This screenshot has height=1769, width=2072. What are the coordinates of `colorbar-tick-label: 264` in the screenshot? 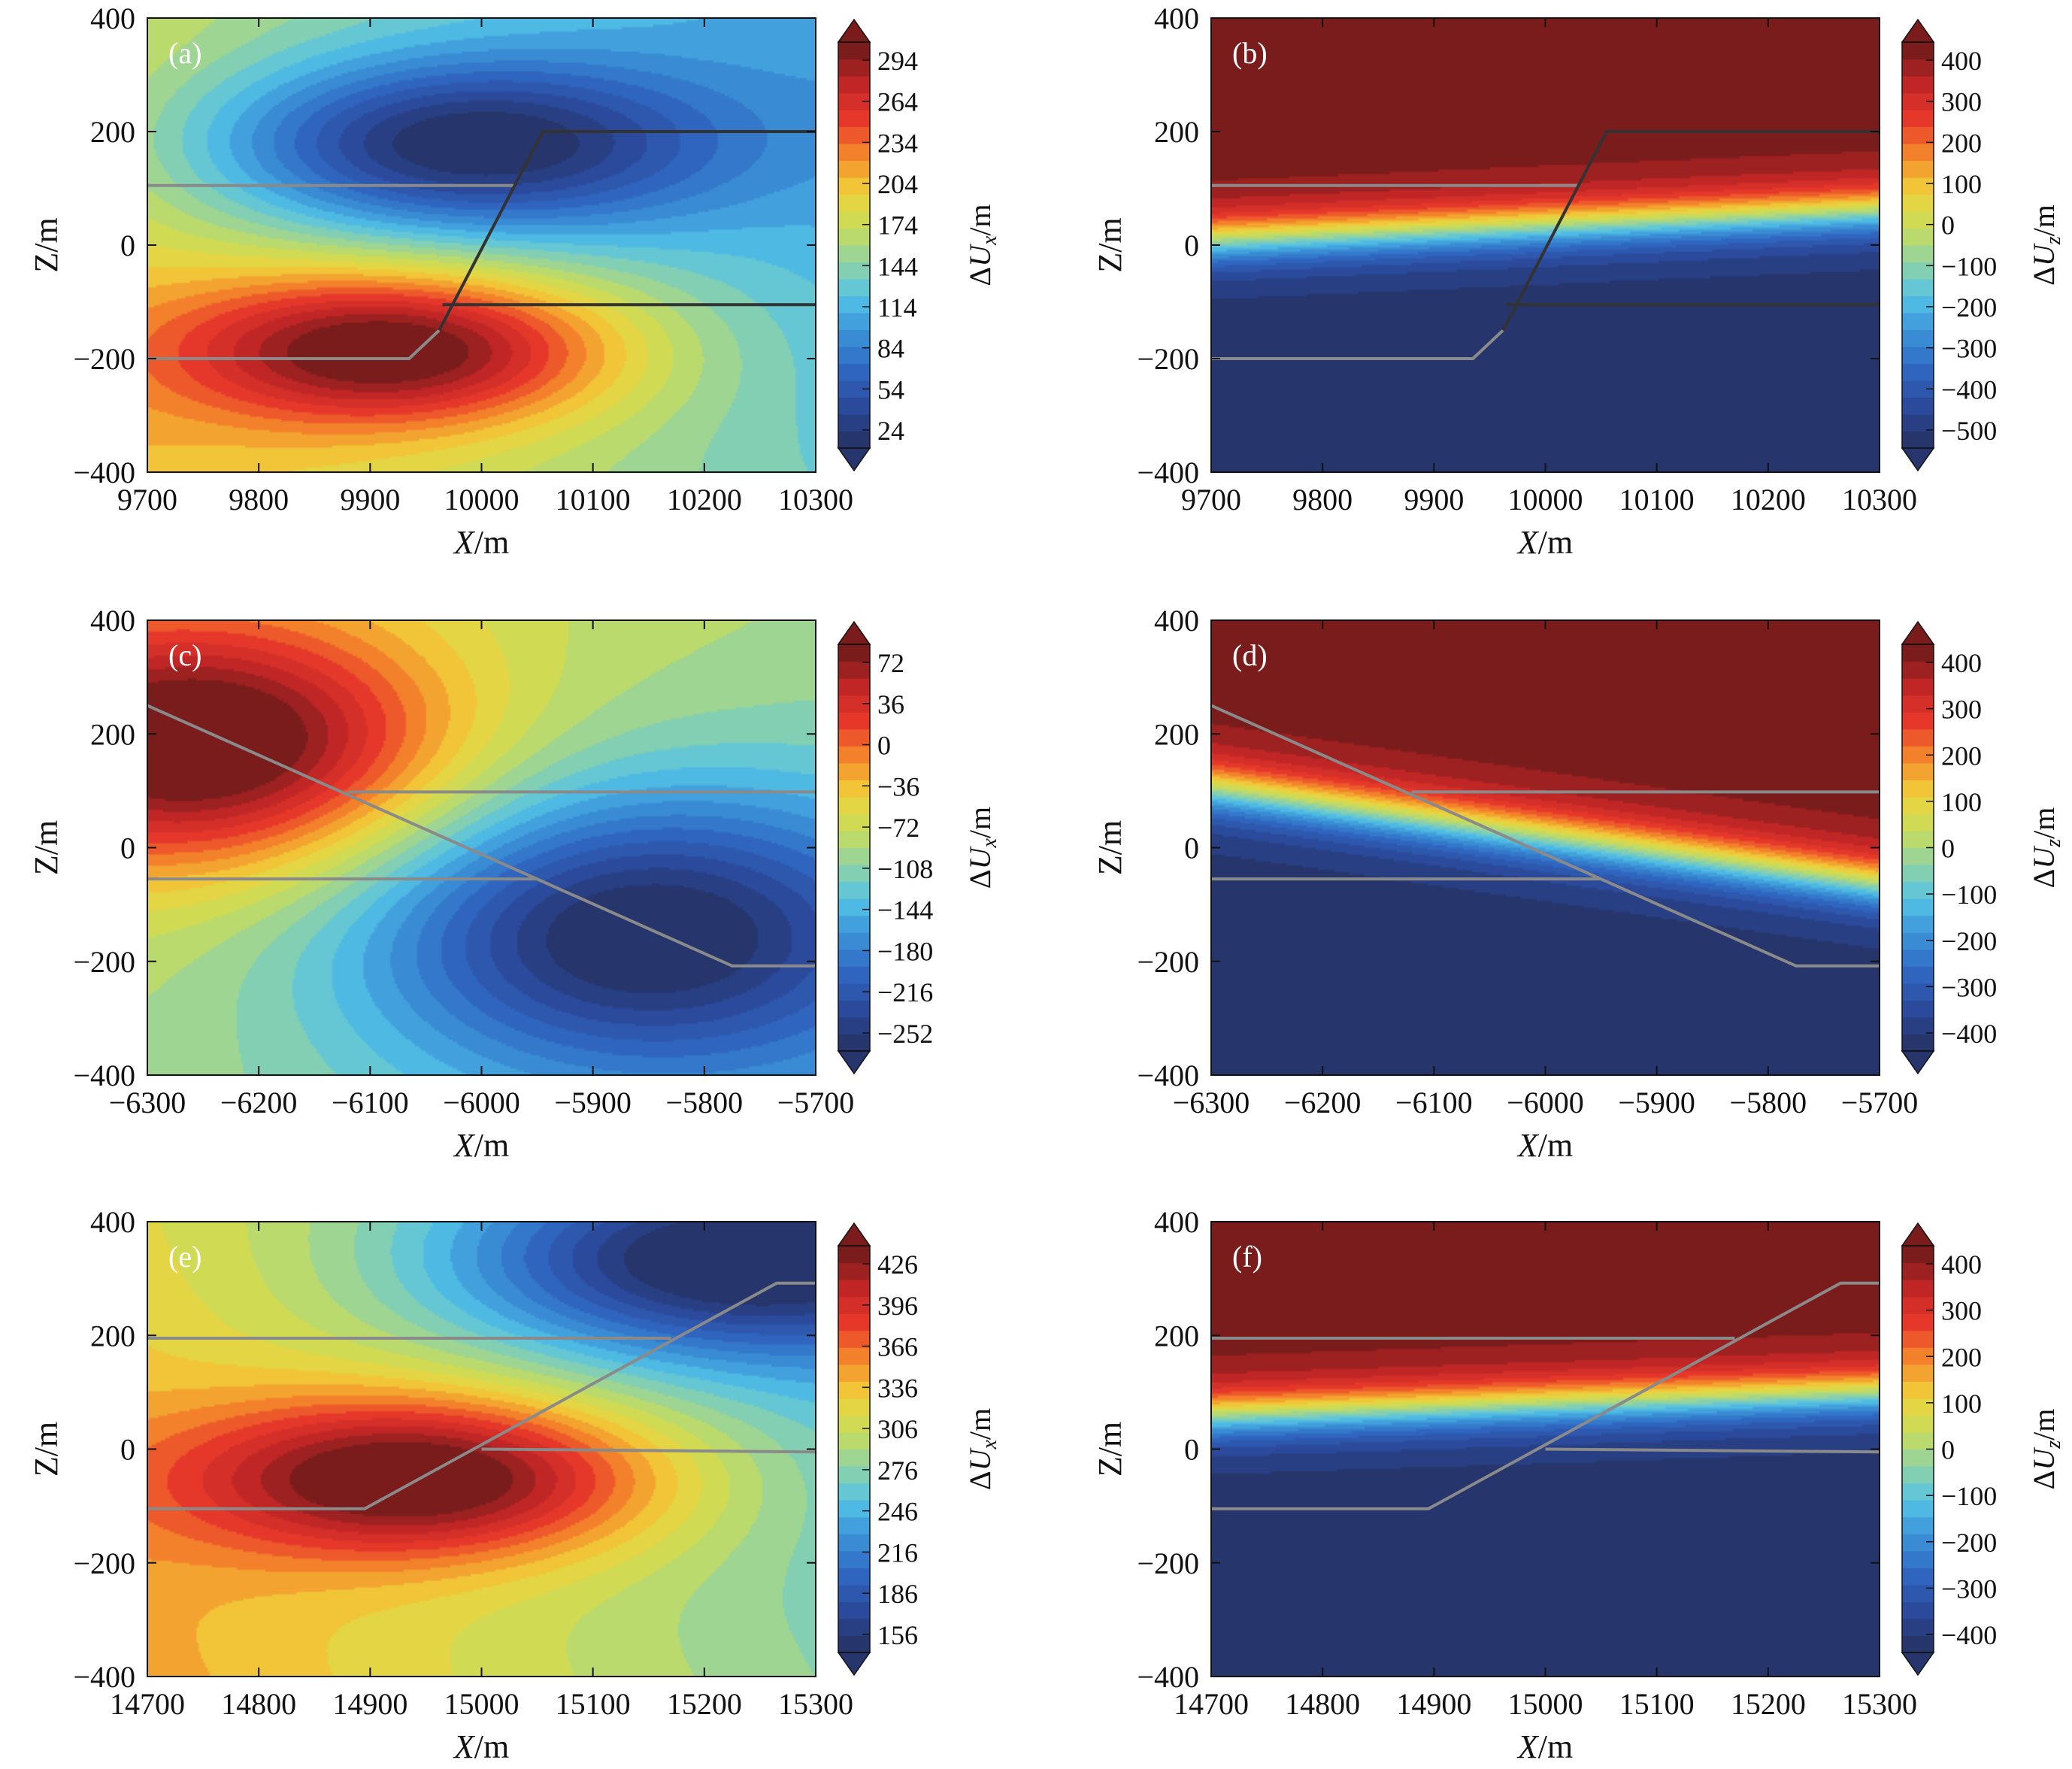 It's located at (897, 102).